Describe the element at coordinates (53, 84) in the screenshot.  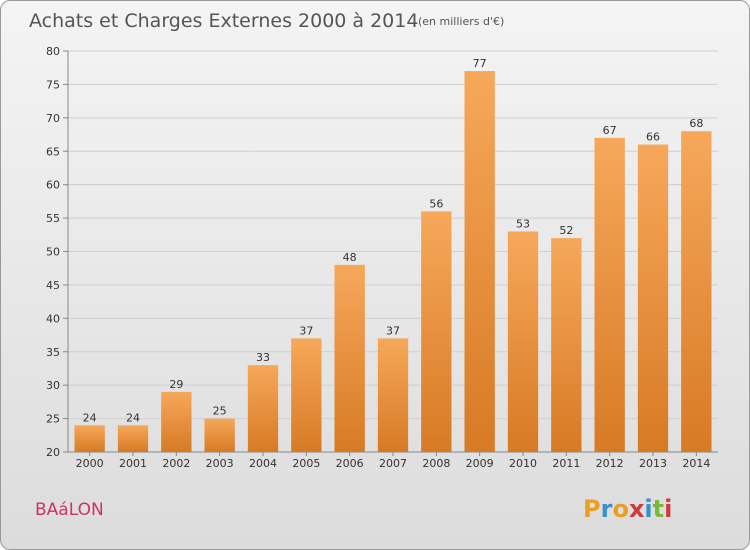
I see `y-tick-label: 75` at that location.